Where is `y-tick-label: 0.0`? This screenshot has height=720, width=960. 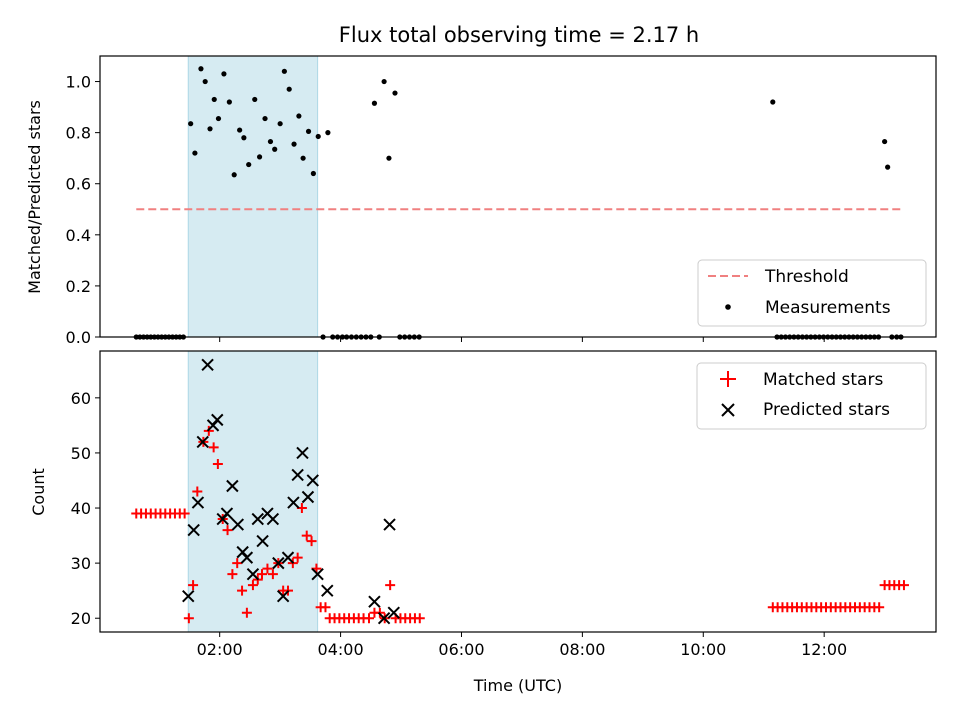
y-tick-label: 0.0 is located at coordinates (78, 337).